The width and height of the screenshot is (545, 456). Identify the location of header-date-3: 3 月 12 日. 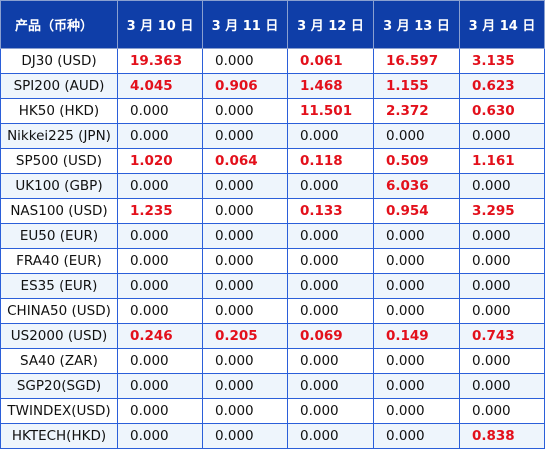
(330, 24).